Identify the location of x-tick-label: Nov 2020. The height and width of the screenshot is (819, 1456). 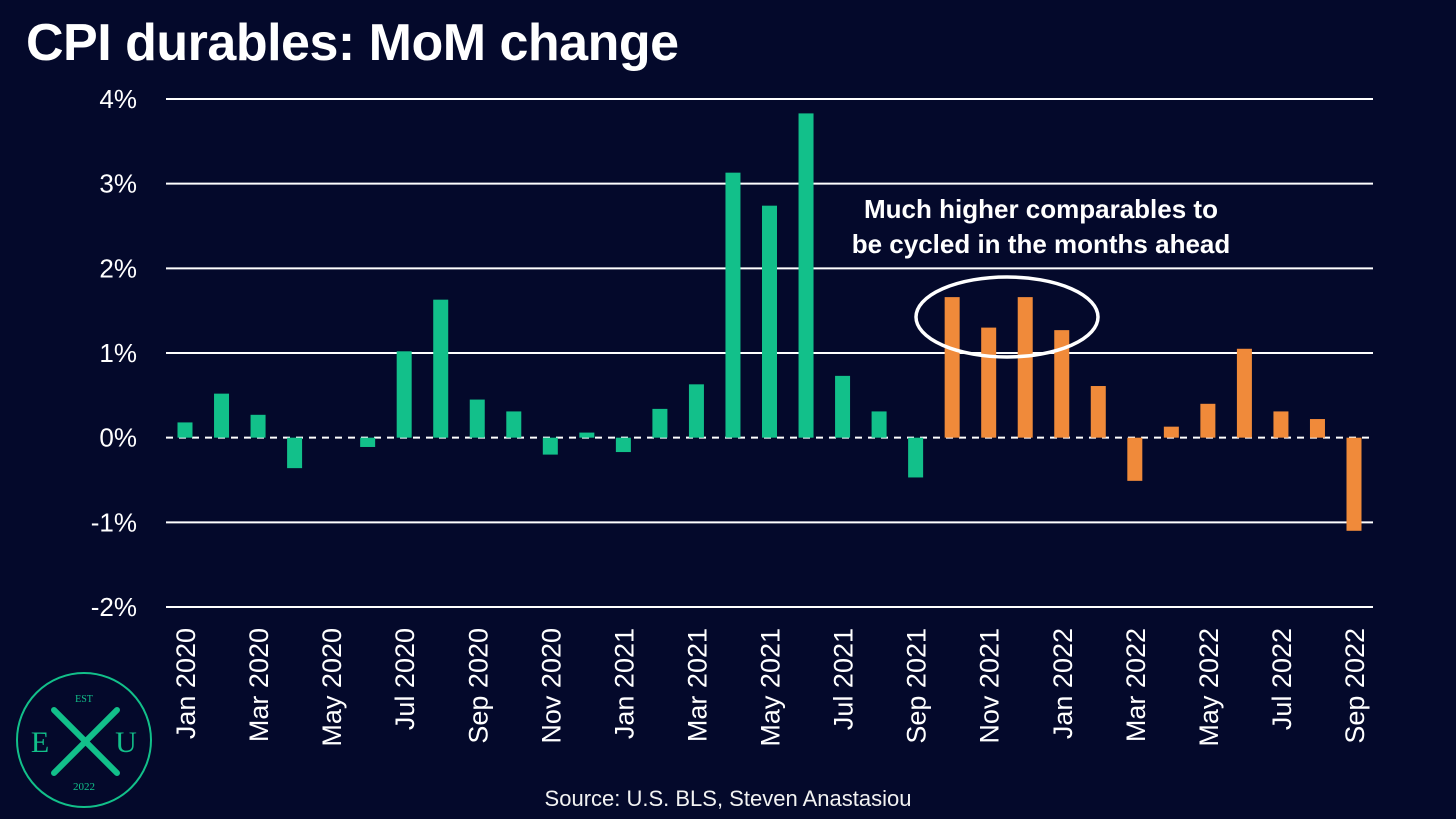
(551, 686).